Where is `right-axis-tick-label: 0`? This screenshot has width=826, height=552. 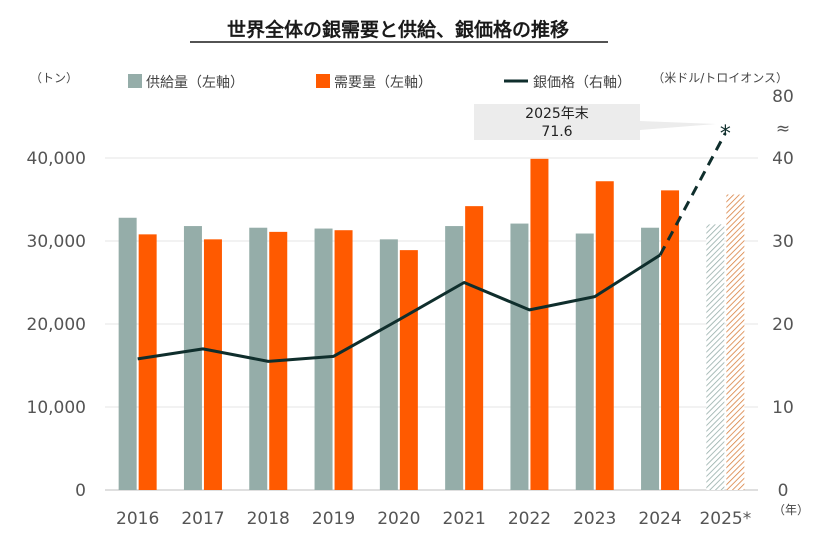
right-axis-tick-label: 0 is located at coordinates (783, 491).